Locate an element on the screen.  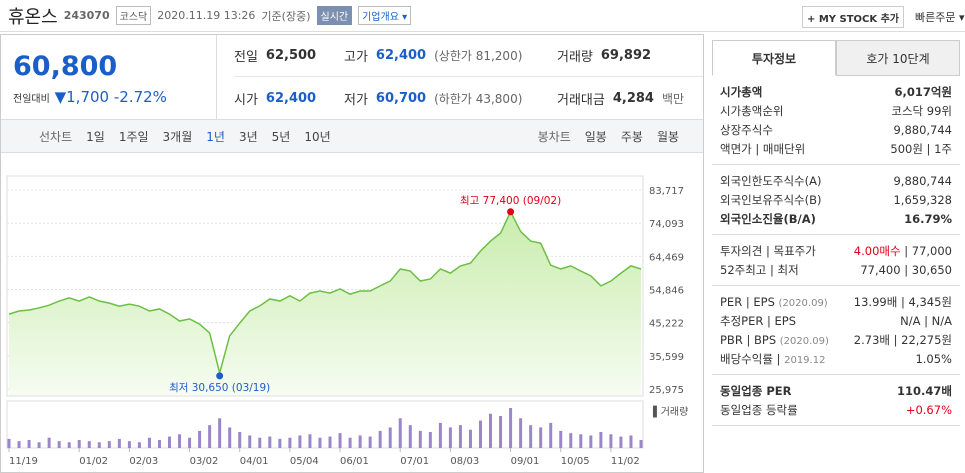
invest-tab: 호가 10단계 is located at coordinates (898, 58).